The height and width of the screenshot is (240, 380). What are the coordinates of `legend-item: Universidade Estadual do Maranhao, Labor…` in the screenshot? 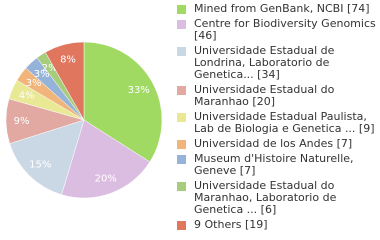 It's located at (276, 198).